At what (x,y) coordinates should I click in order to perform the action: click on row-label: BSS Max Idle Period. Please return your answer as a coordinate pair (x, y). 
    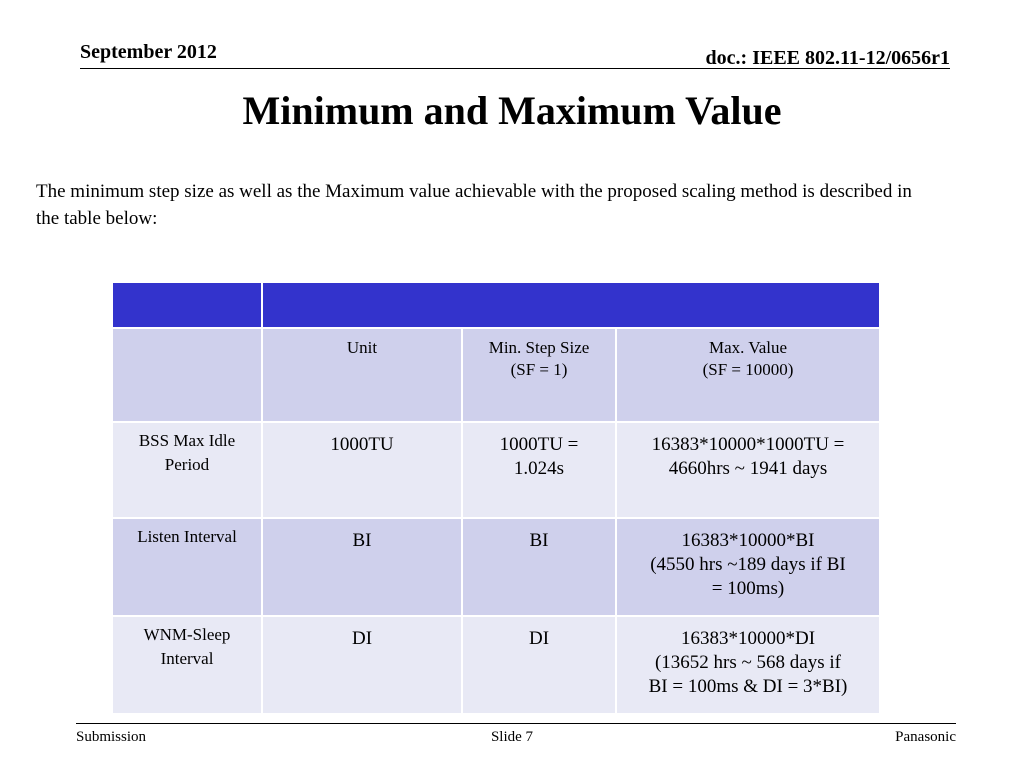
    Looking at the image, I should click on (187, 470).